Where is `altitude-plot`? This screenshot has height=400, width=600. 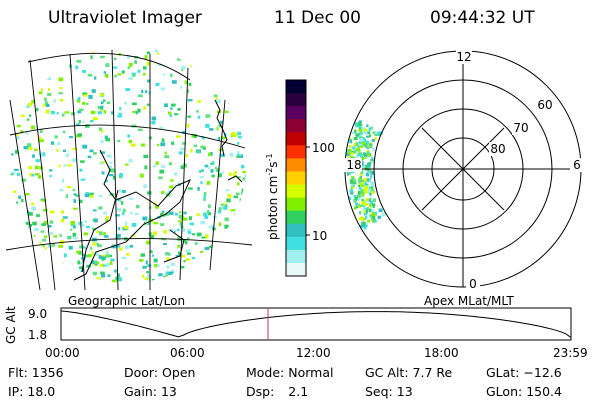 altitude-plot is located at coordinates (316, 324).